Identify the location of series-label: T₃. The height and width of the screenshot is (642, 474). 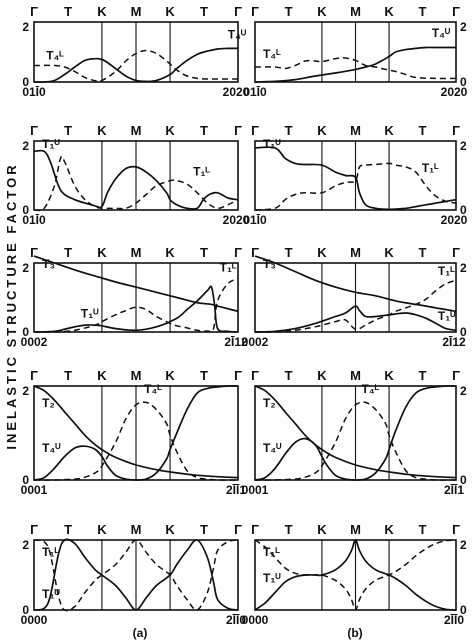
(269, 264).